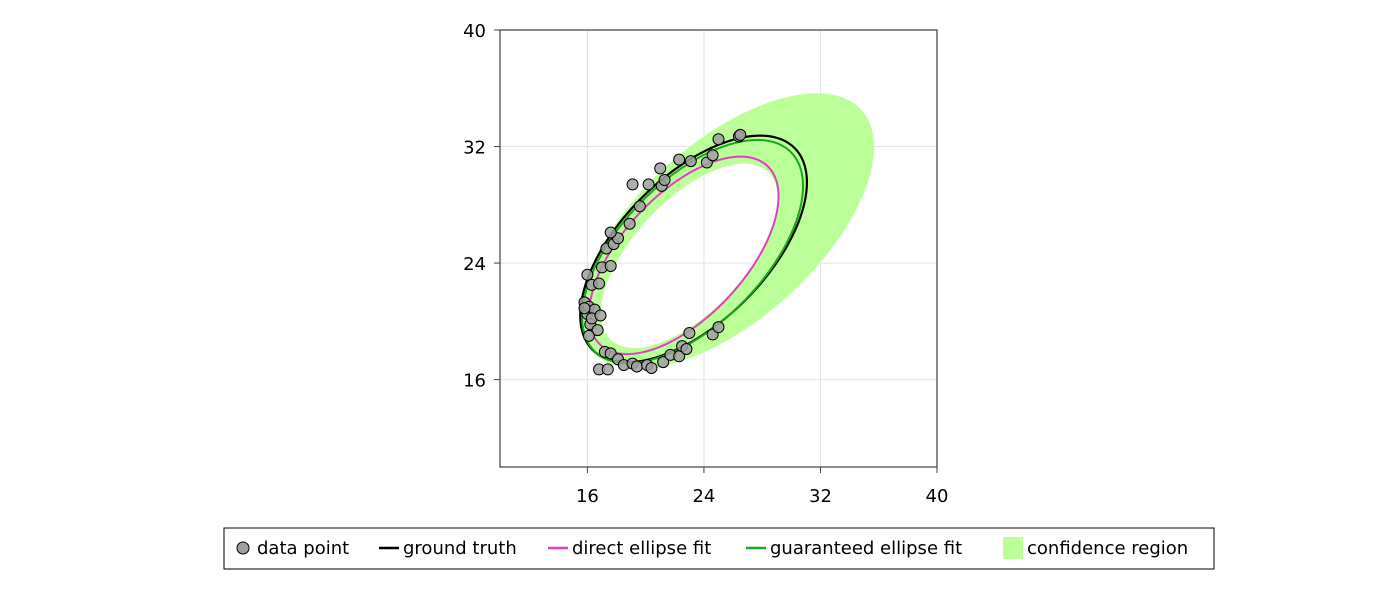  I want to click on x-tick-label: 24, so click(703, 496).